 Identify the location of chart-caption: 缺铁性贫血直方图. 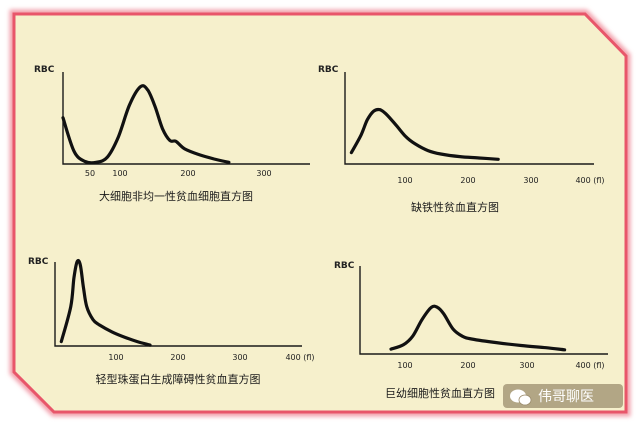
(455, 207).